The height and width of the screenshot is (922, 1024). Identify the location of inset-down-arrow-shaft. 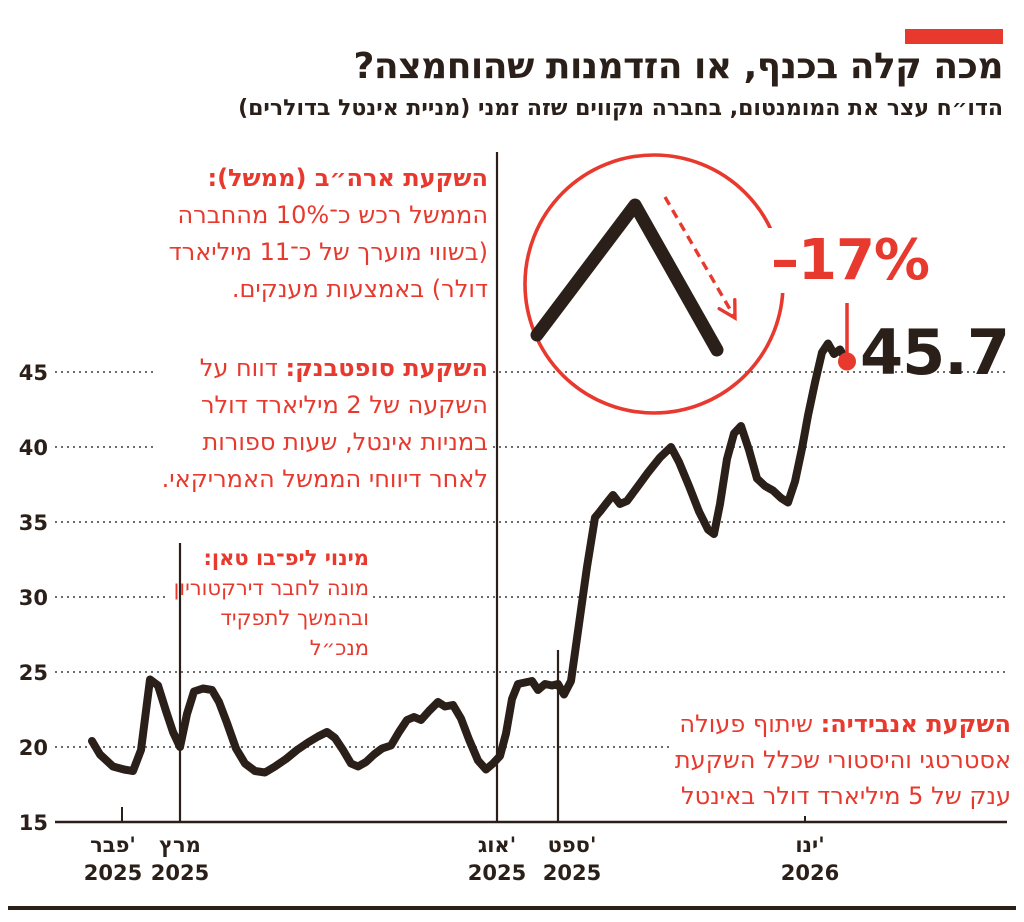
(700, 257).